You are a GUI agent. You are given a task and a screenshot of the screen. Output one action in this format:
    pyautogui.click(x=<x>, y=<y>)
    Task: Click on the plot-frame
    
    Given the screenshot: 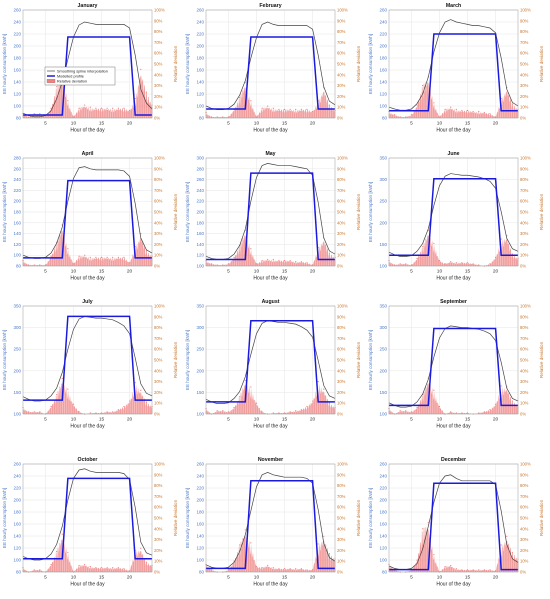 What is the action you would take?
    pyautogui.click(x=453, y=360)
    